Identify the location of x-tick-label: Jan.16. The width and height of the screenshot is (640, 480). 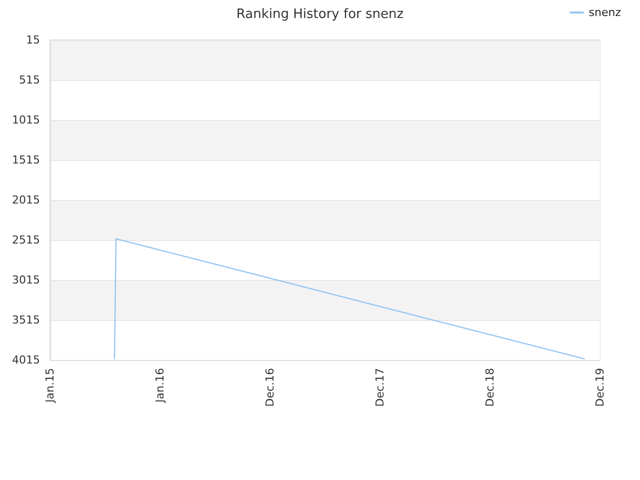
(160, 386).